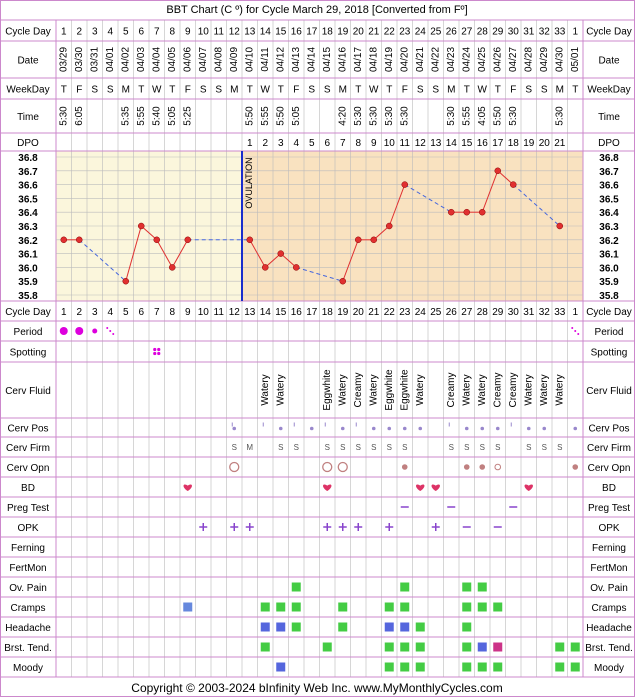 The width and height of the screenshot is (635, 697). I want to click on weekday-label: F, so click(296, 90).